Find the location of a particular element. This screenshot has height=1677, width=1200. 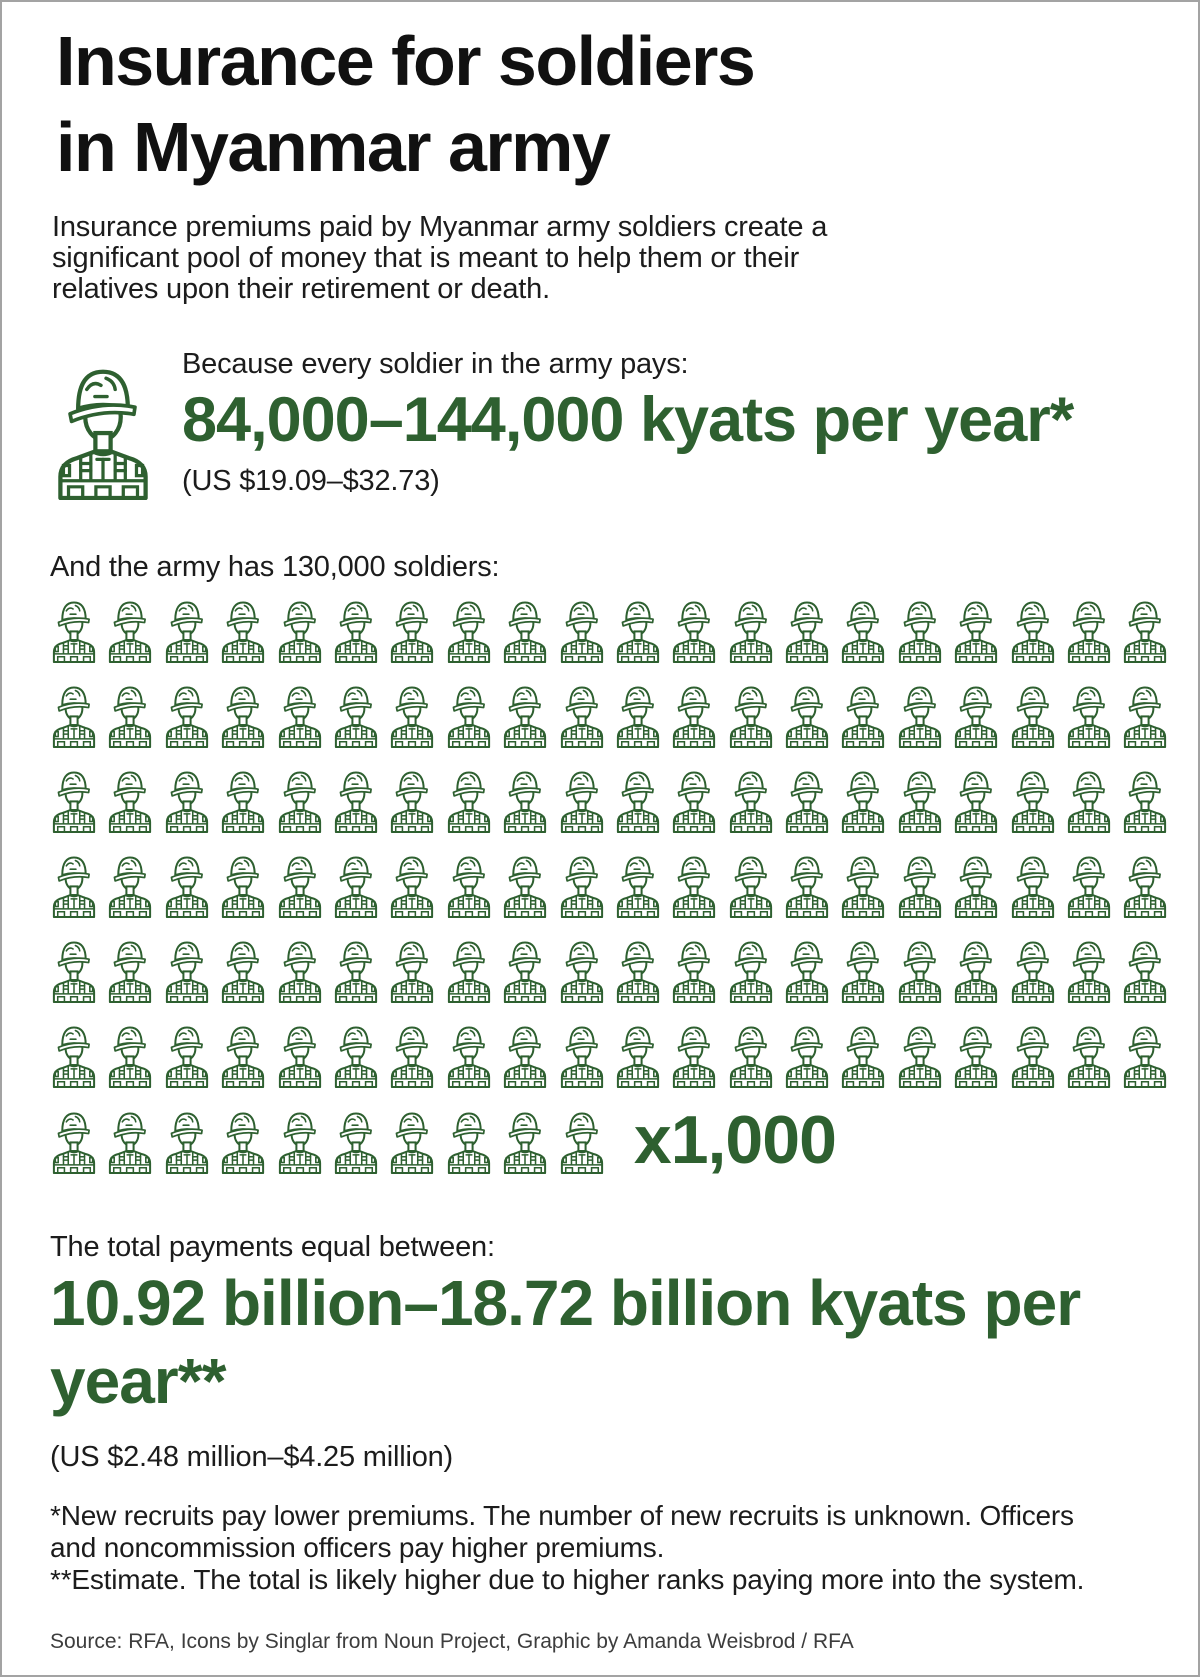

total-amount-line1: 10.92 billion–18.72 billion kyats per is located at coordinates (565, 1303).